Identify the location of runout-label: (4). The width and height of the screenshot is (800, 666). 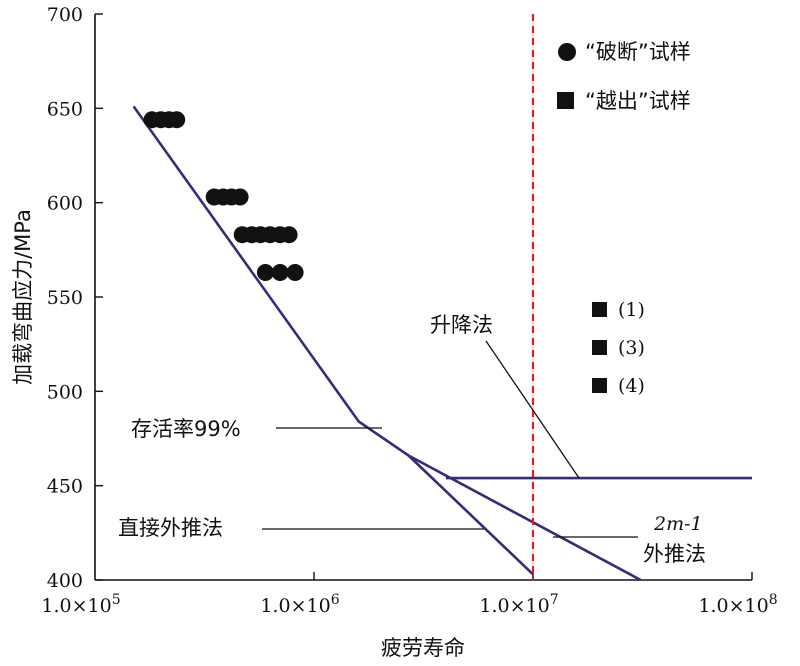
(631, 386).